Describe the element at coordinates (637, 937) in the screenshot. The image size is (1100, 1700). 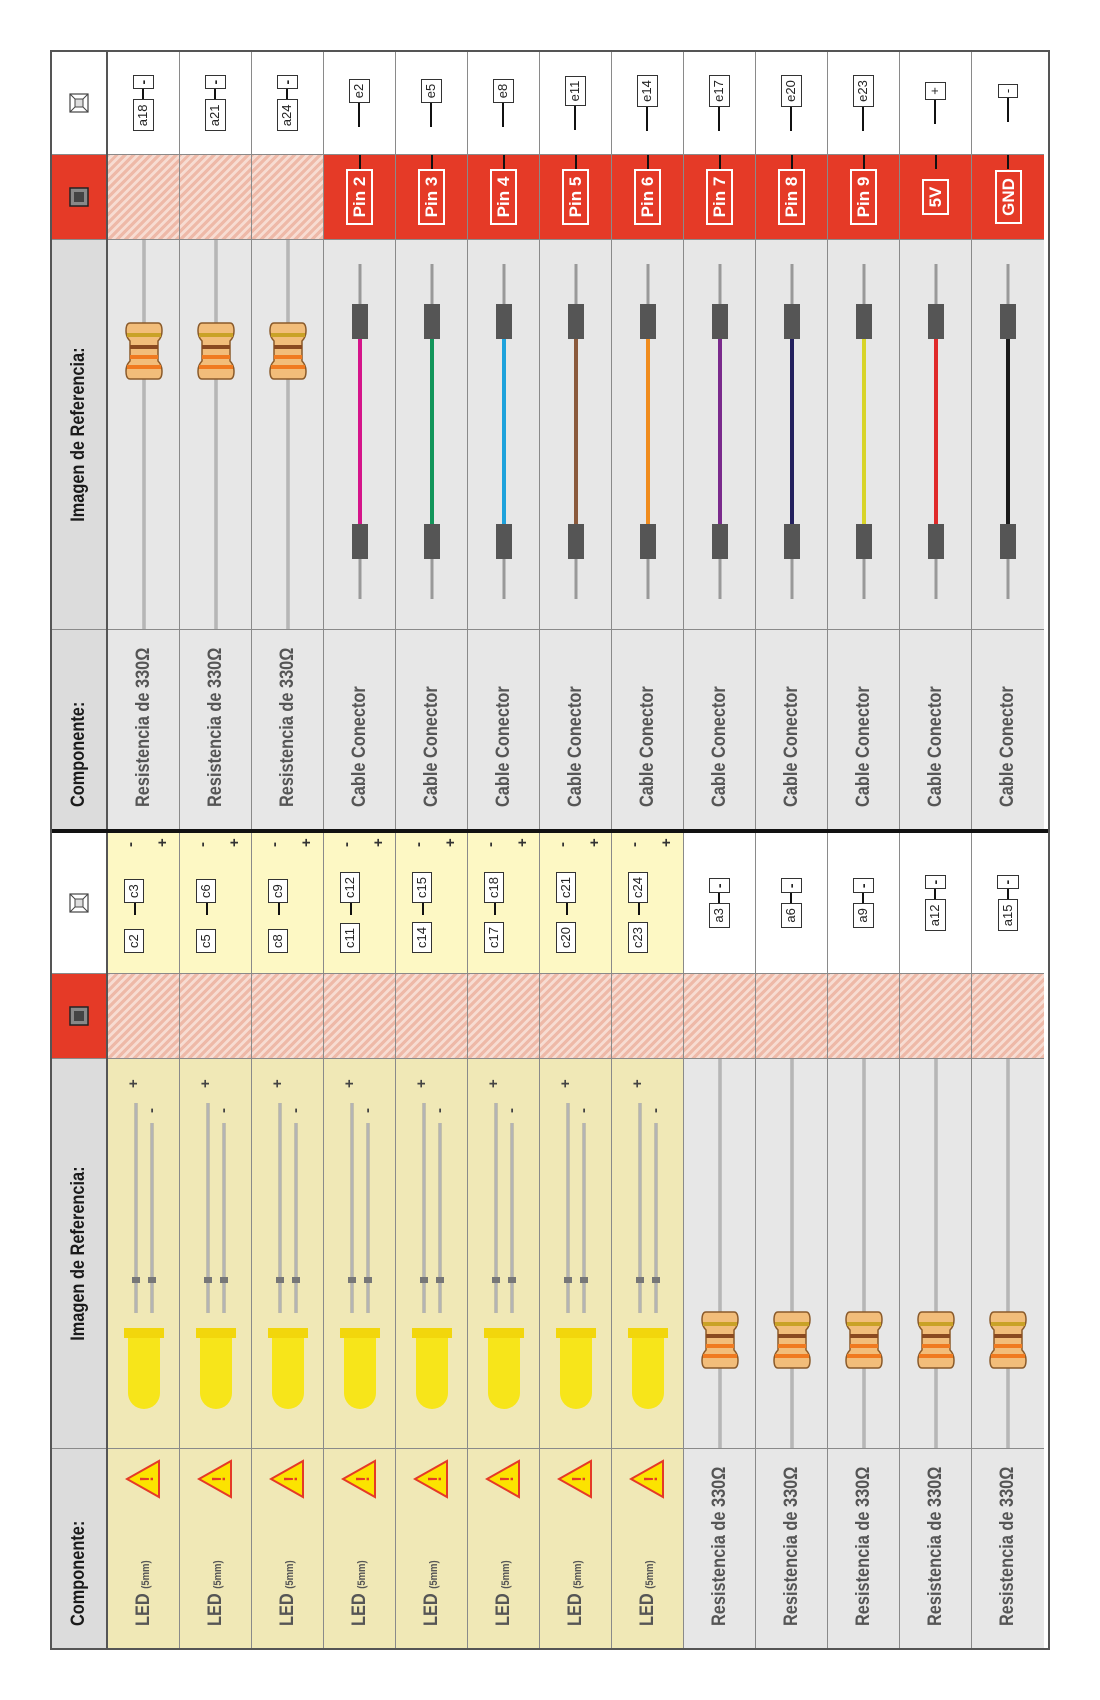
I see `breadboard-position-positive: c23` at that location.